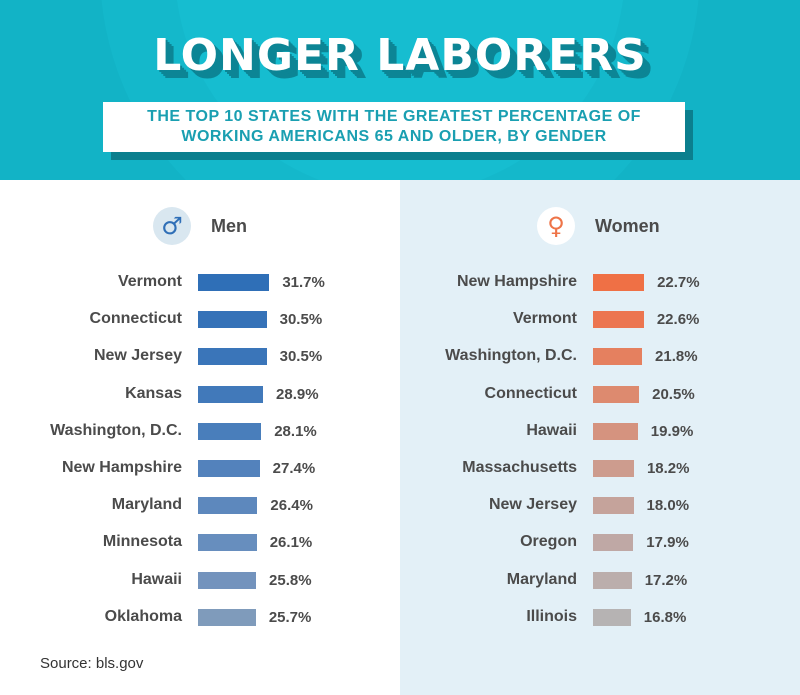 The height and width of the screenshot is (695, 800). I want to click on women-value-label: 21.8%, so click(676, 357).